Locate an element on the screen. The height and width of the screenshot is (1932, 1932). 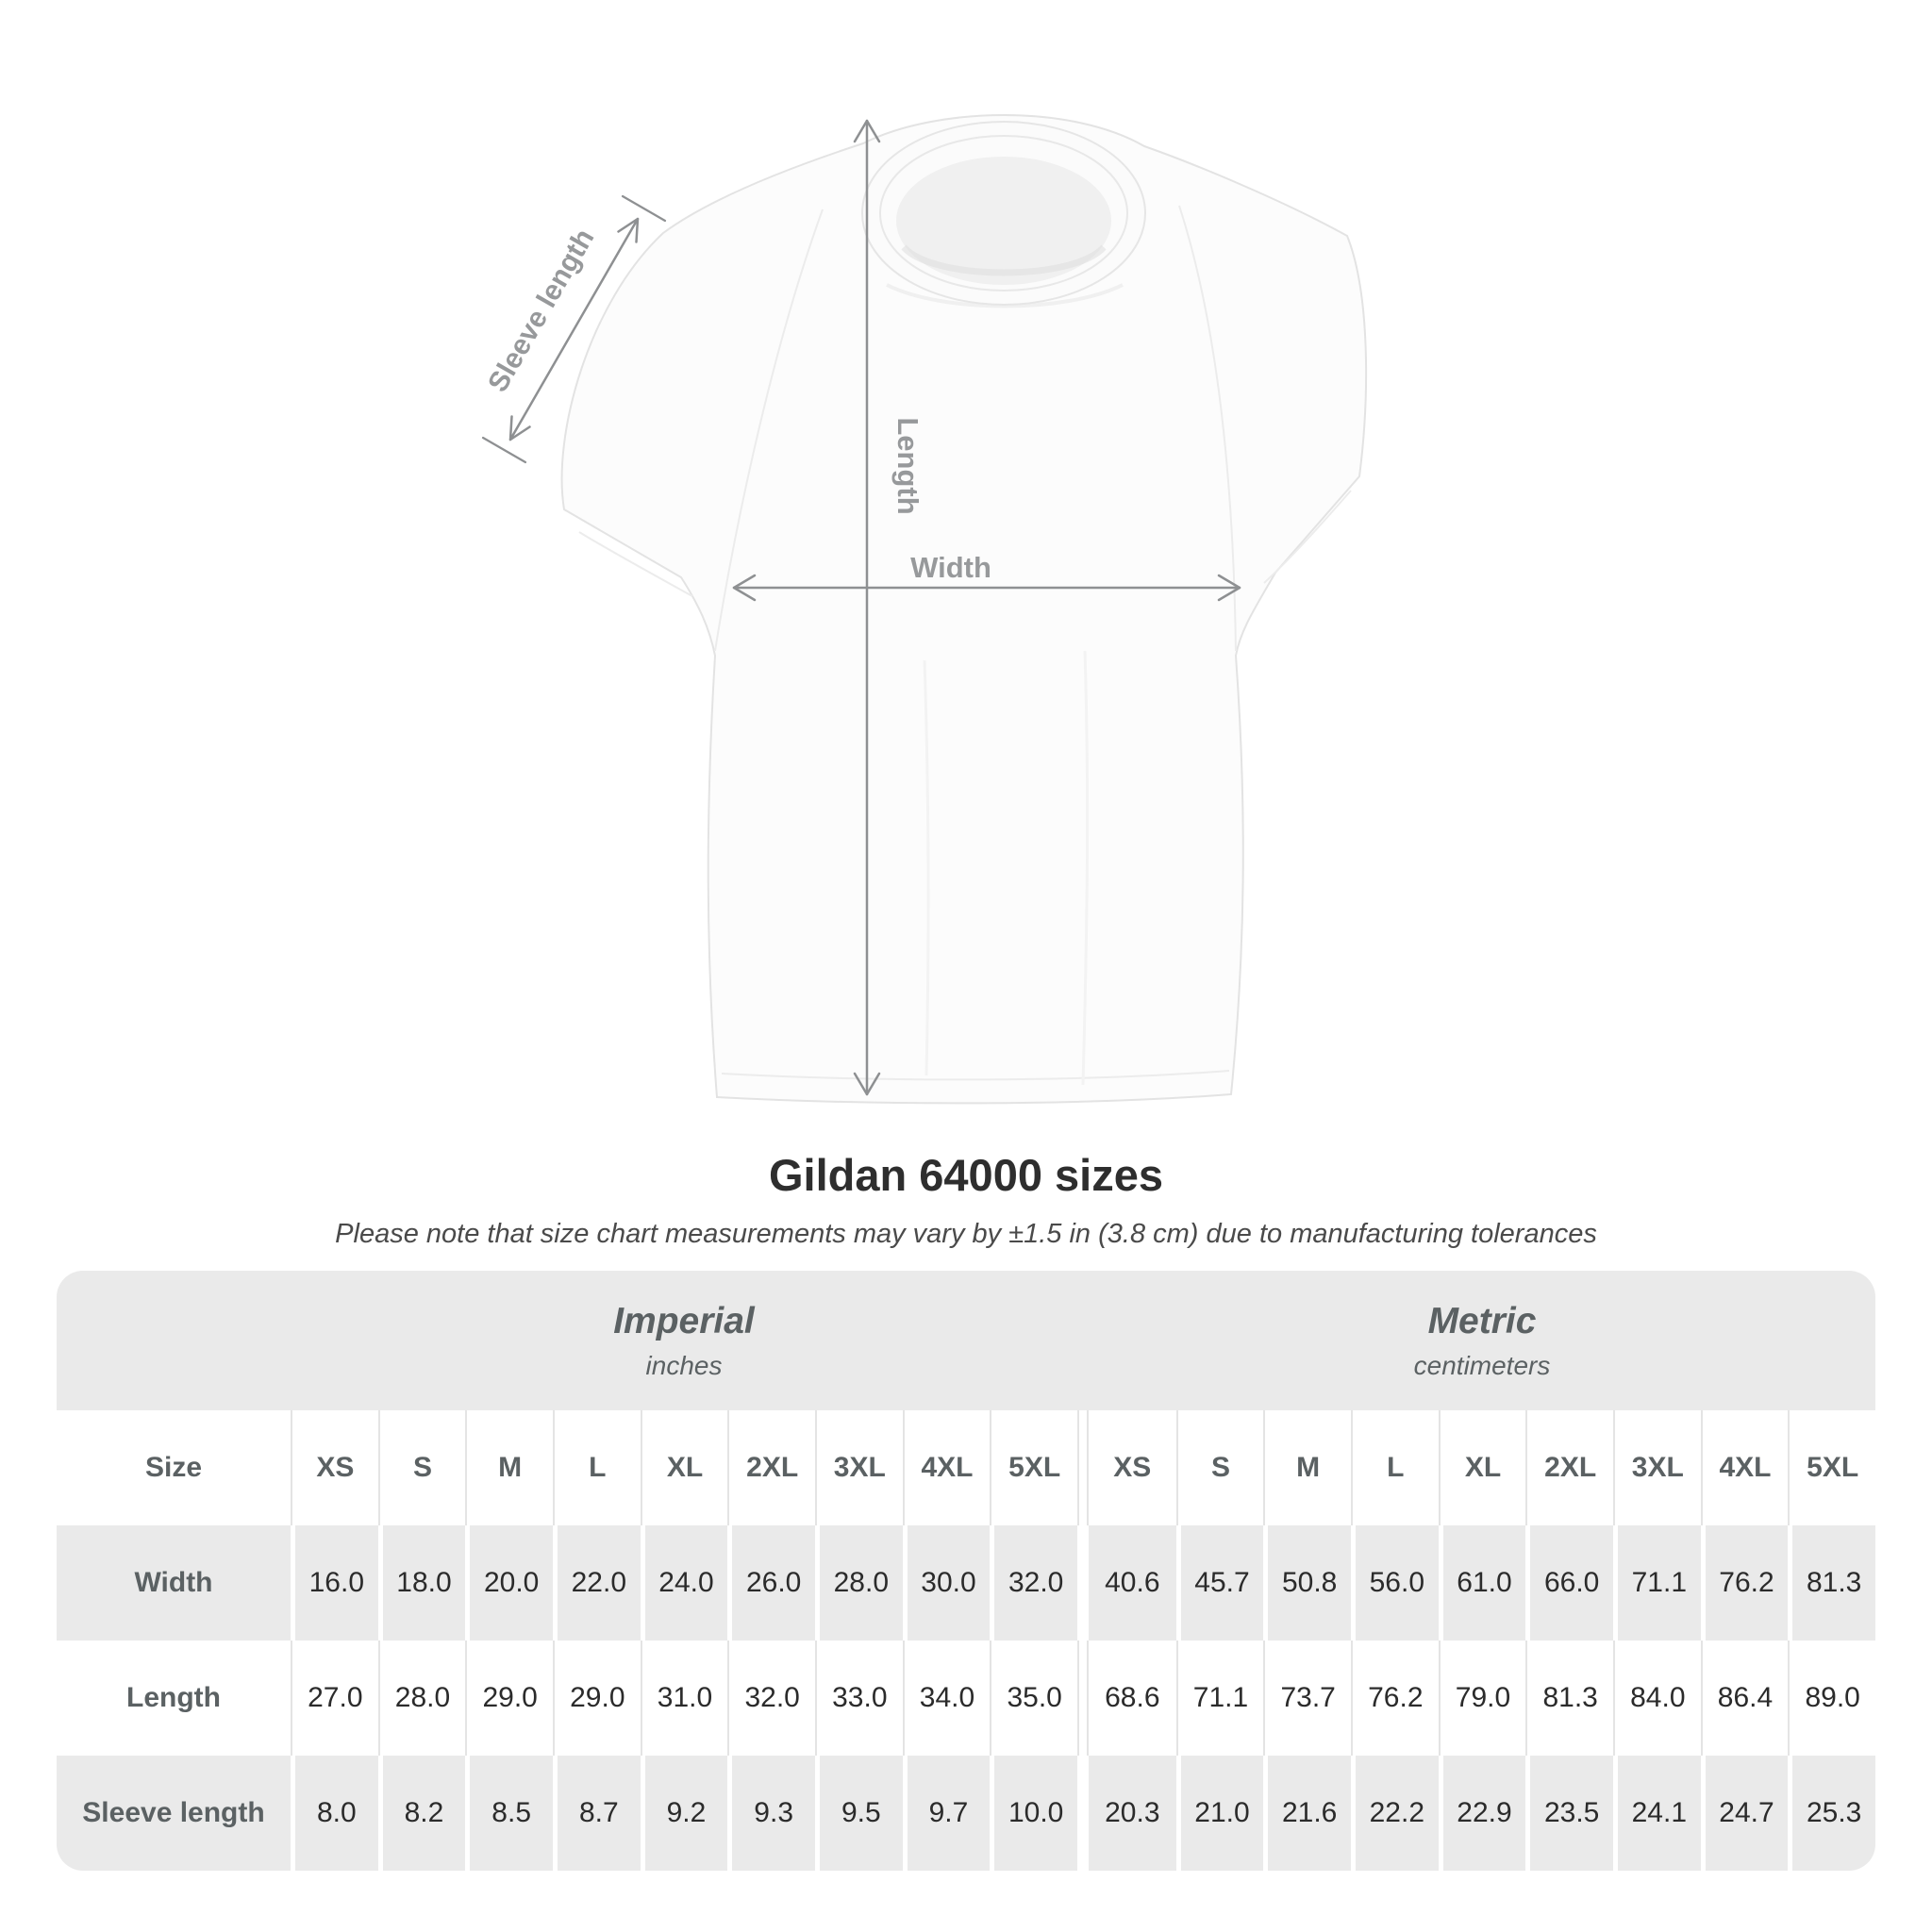
width-metric-value: 61.0 is located at coordinates (1482, 1583).